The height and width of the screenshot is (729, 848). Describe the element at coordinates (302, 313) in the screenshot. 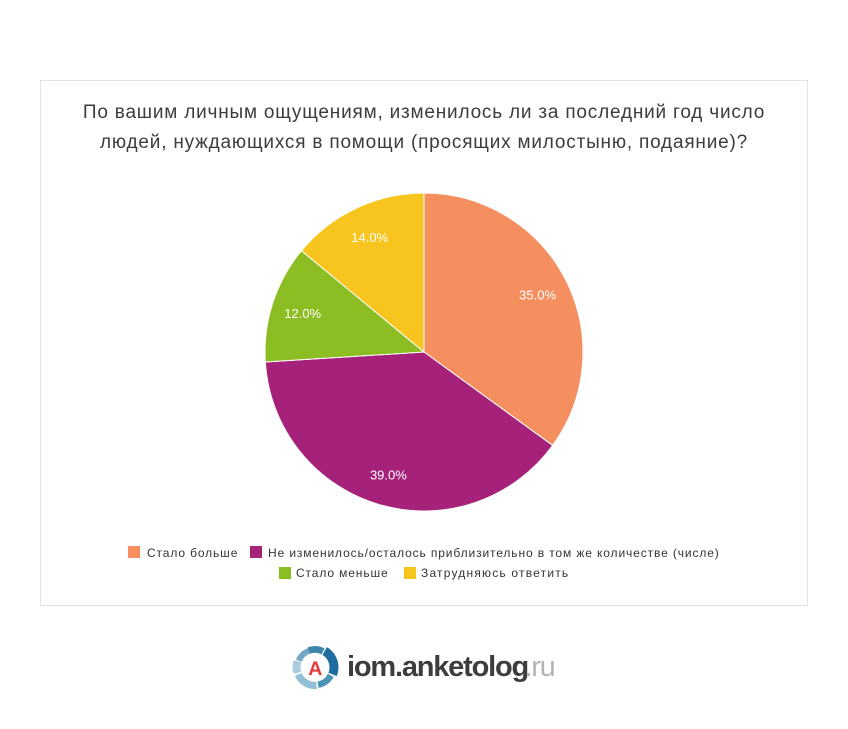

I see `svg-text: 12.0%` at that location.